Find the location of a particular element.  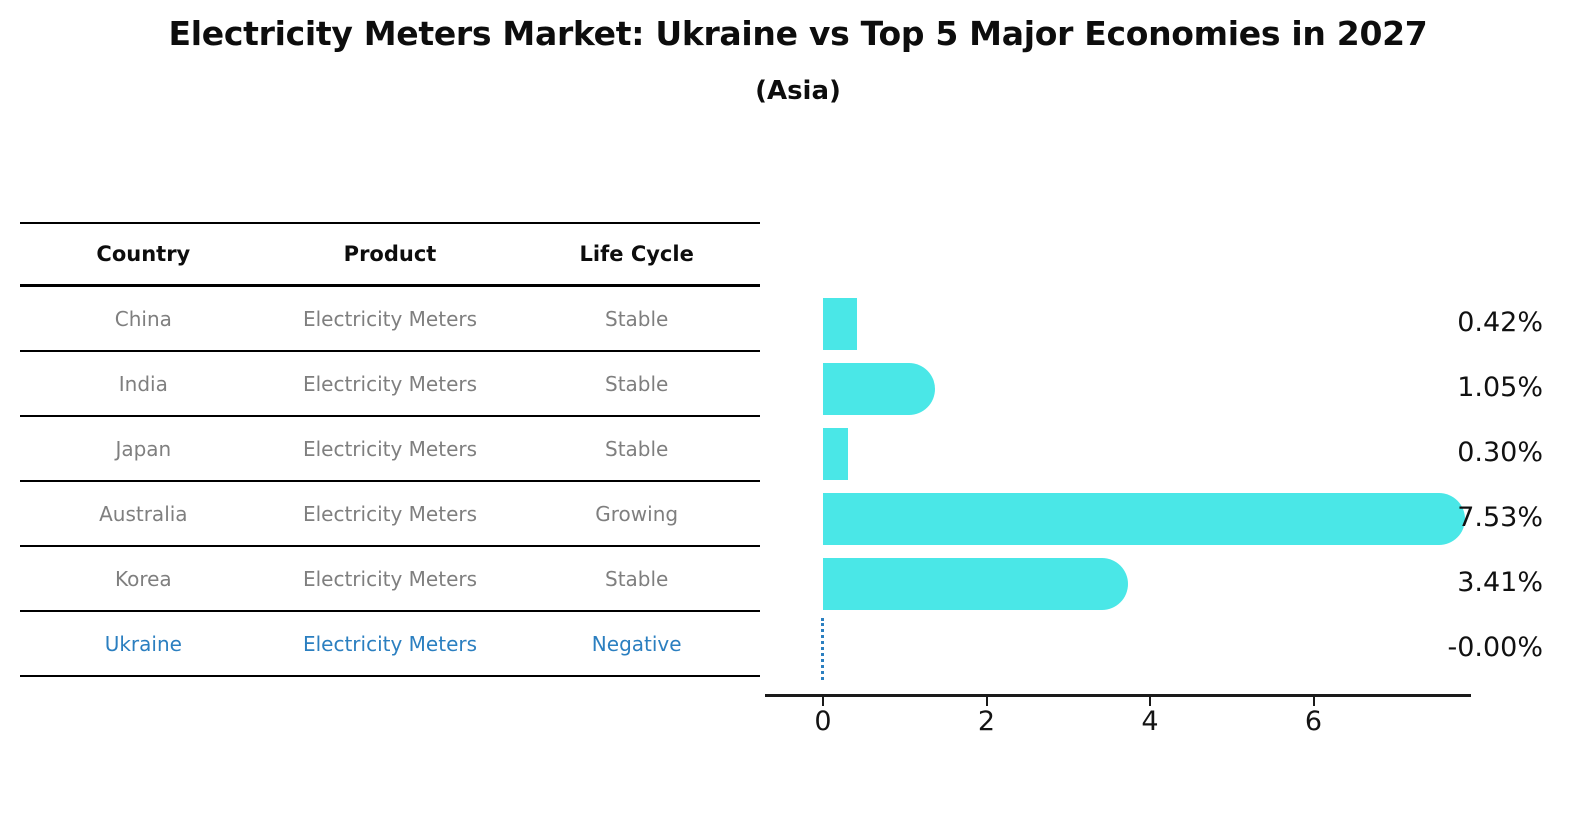

cell-life-cycle: Growing is located at coordinates (637, 513).